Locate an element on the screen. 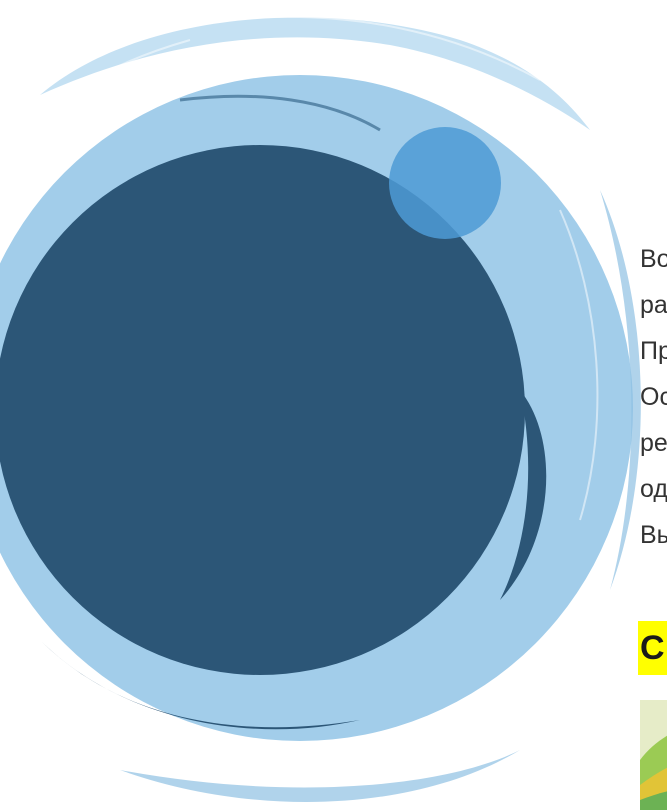  brush-stroke-top is located at coordinates (315, 73).